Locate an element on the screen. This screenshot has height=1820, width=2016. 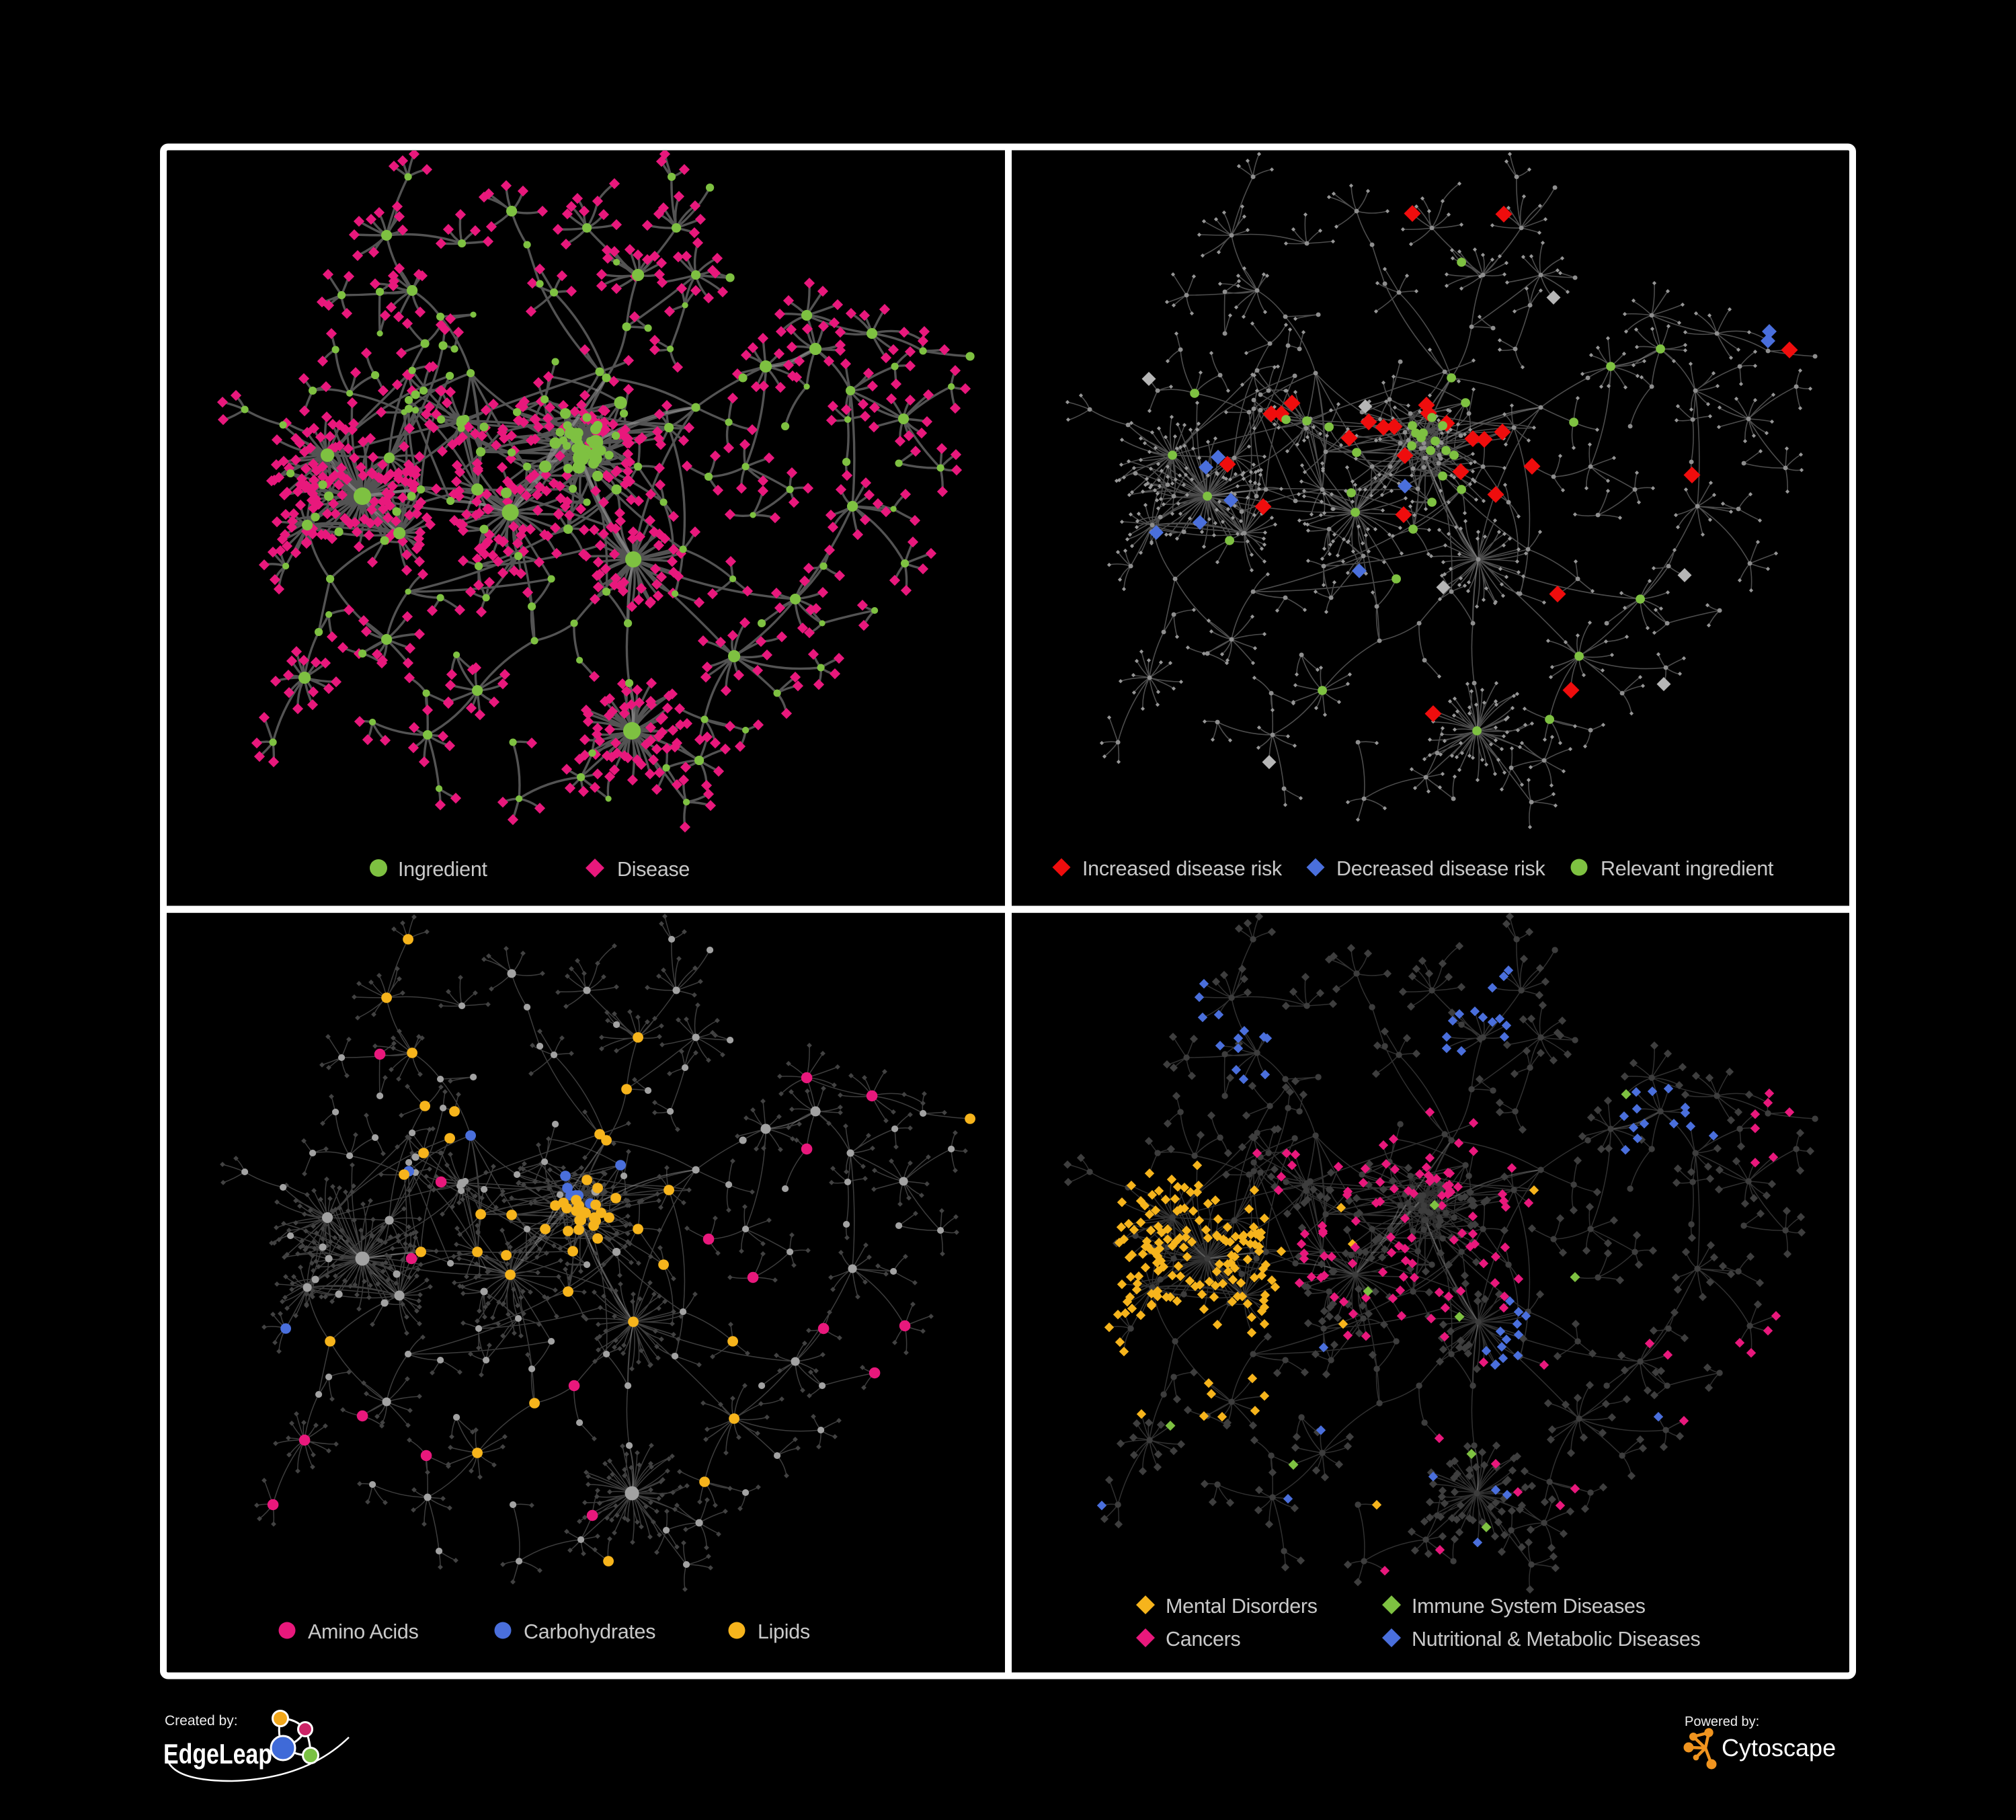
svg-text: Carbohydrates is located at coordinates (589, 1631).